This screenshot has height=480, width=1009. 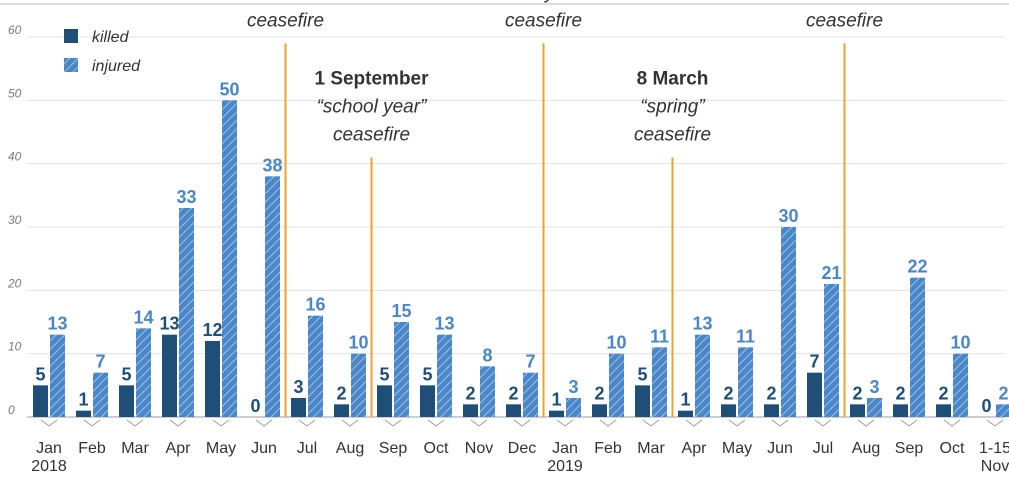 I want to click on value-label-injured: 11, so click(x=745, y=336).